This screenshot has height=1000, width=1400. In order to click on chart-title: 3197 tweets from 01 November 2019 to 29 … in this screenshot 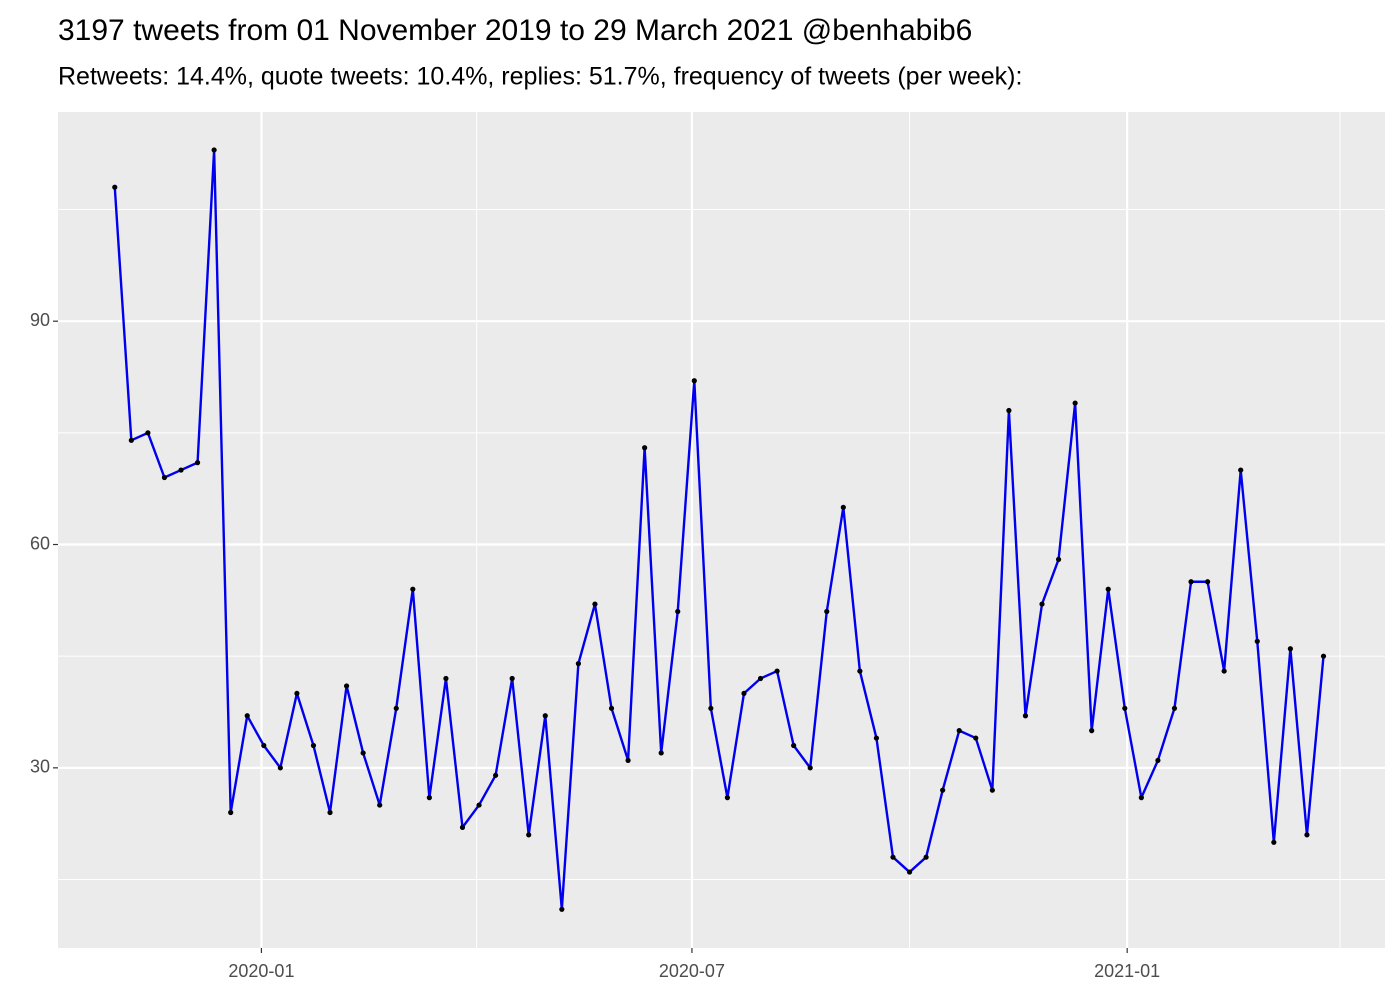, I will do `click(515, 30)`.